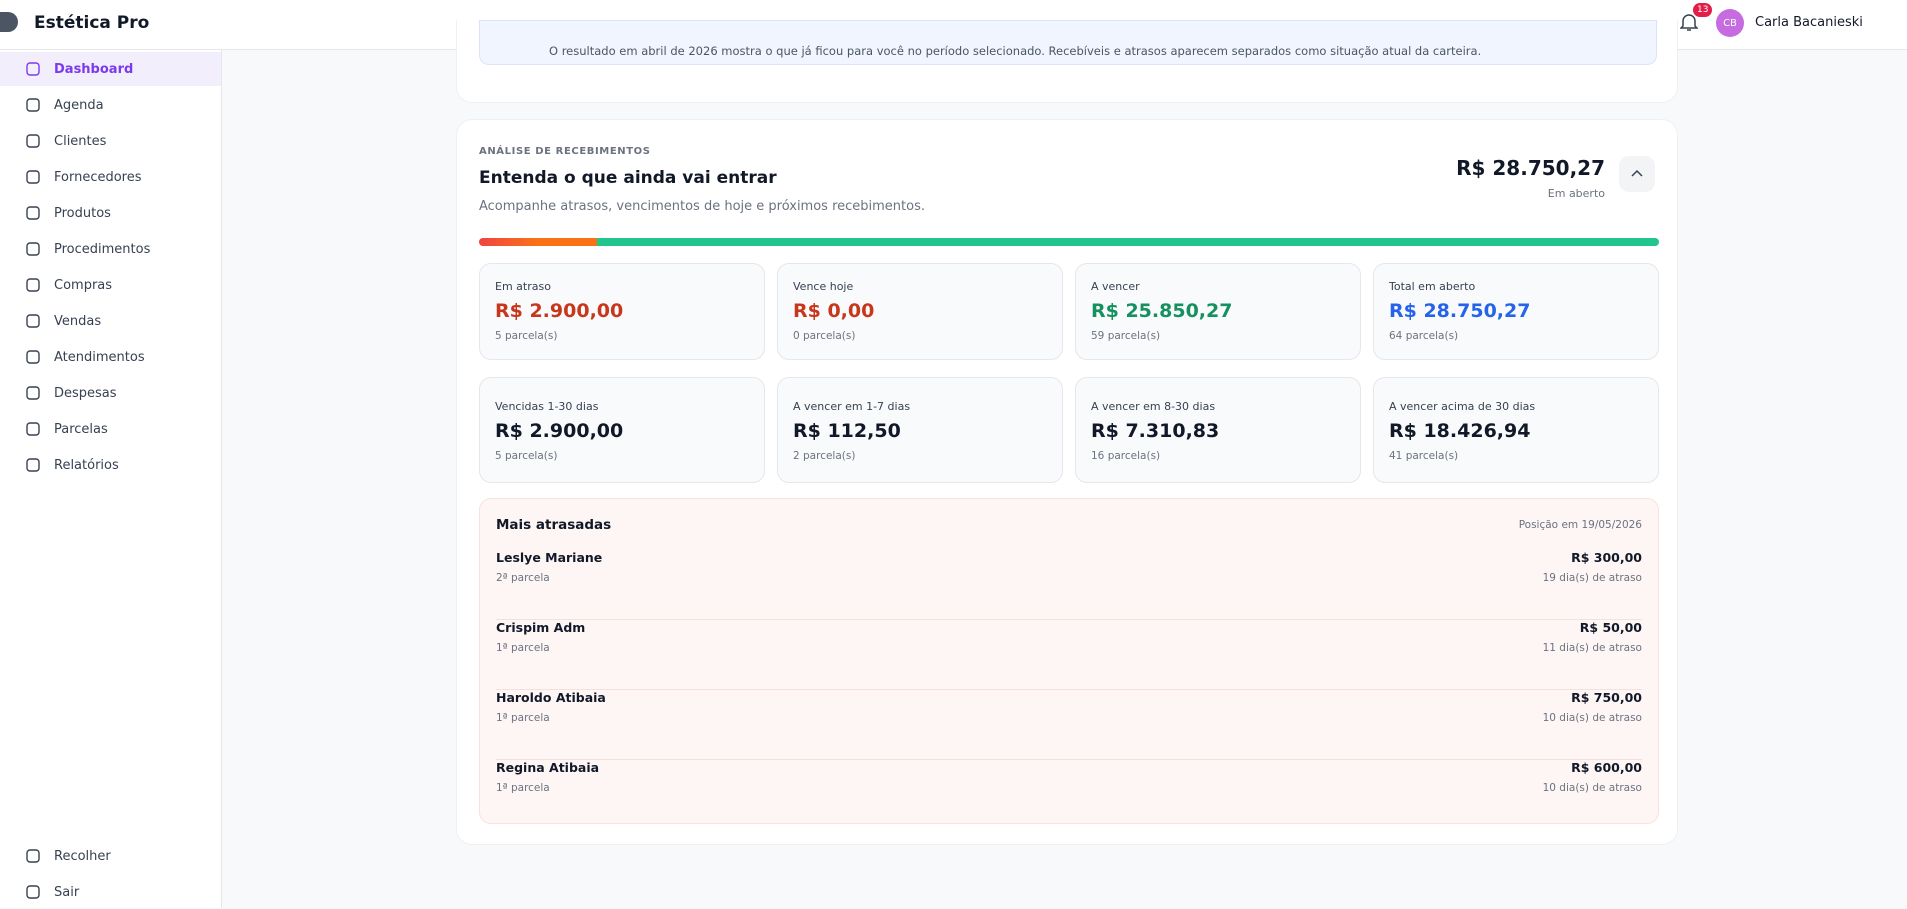  I want to click on kpi-value: R$ 0,00, so click(834, 311).